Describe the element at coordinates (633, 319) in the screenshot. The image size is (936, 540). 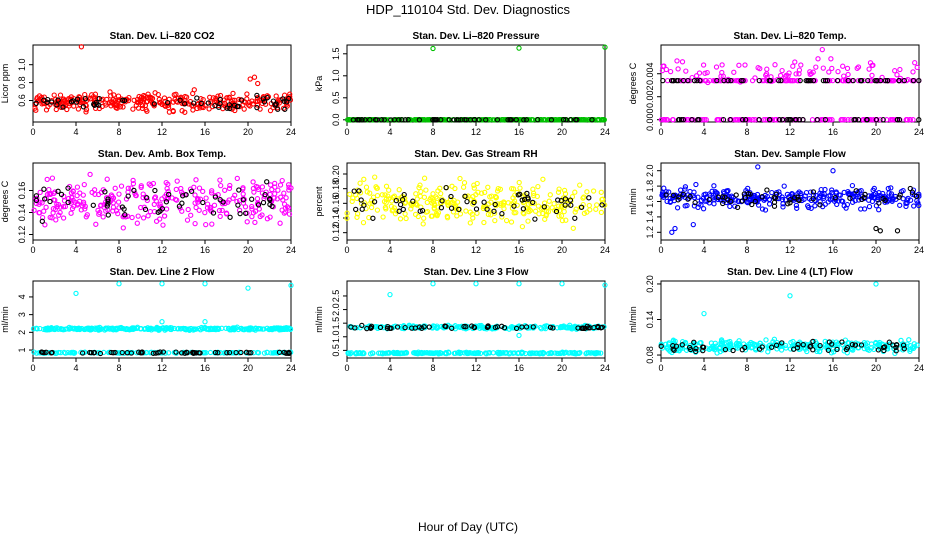
I see `y-axis-label: ml/min` at that location.